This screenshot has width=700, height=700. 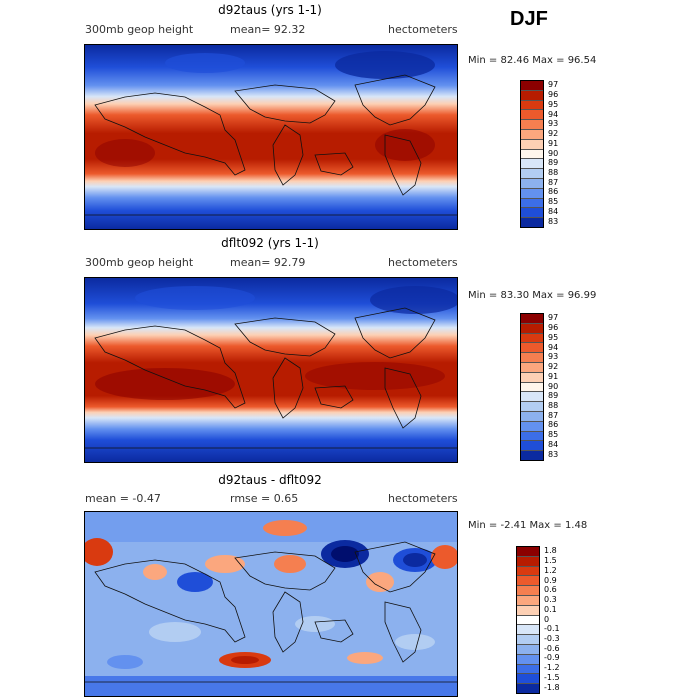 What do you see at coordinates (532, 295) in the screenshot?
I see `panel-2-minmax: Min = 83.30 Max = 96.99` at bounding box center [532, 295].